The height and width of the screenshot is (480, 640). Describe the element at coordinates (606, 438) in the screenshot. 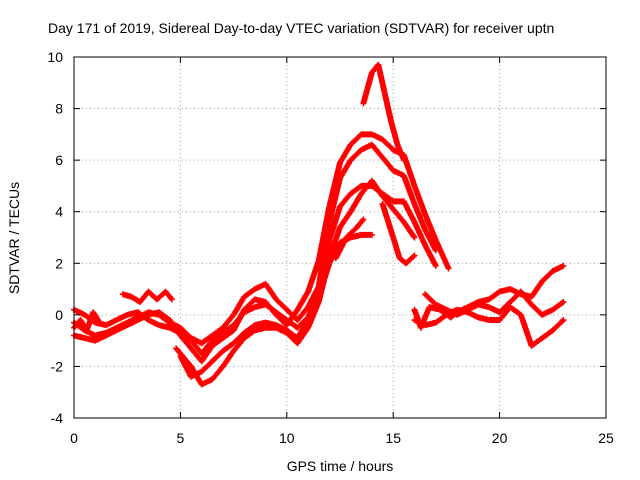

I see `x-tick-label: 25` at that location.